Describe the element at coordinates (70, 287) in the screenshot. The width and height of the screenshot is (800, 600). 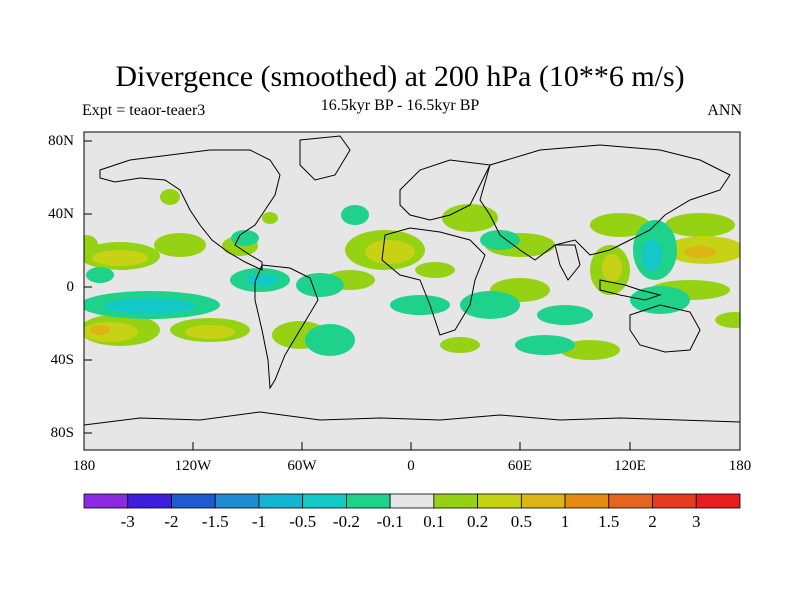
I see `lat-label-0: 0` at that location.